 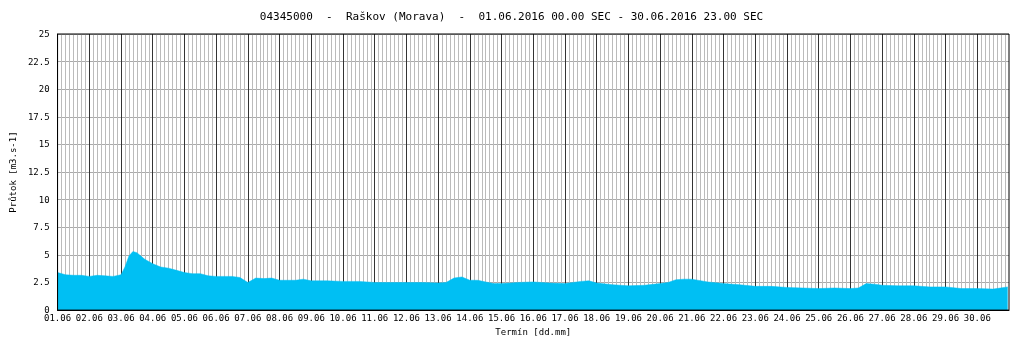 I want to click on x-tick-label: 29.06, so click(x=946, y=317).